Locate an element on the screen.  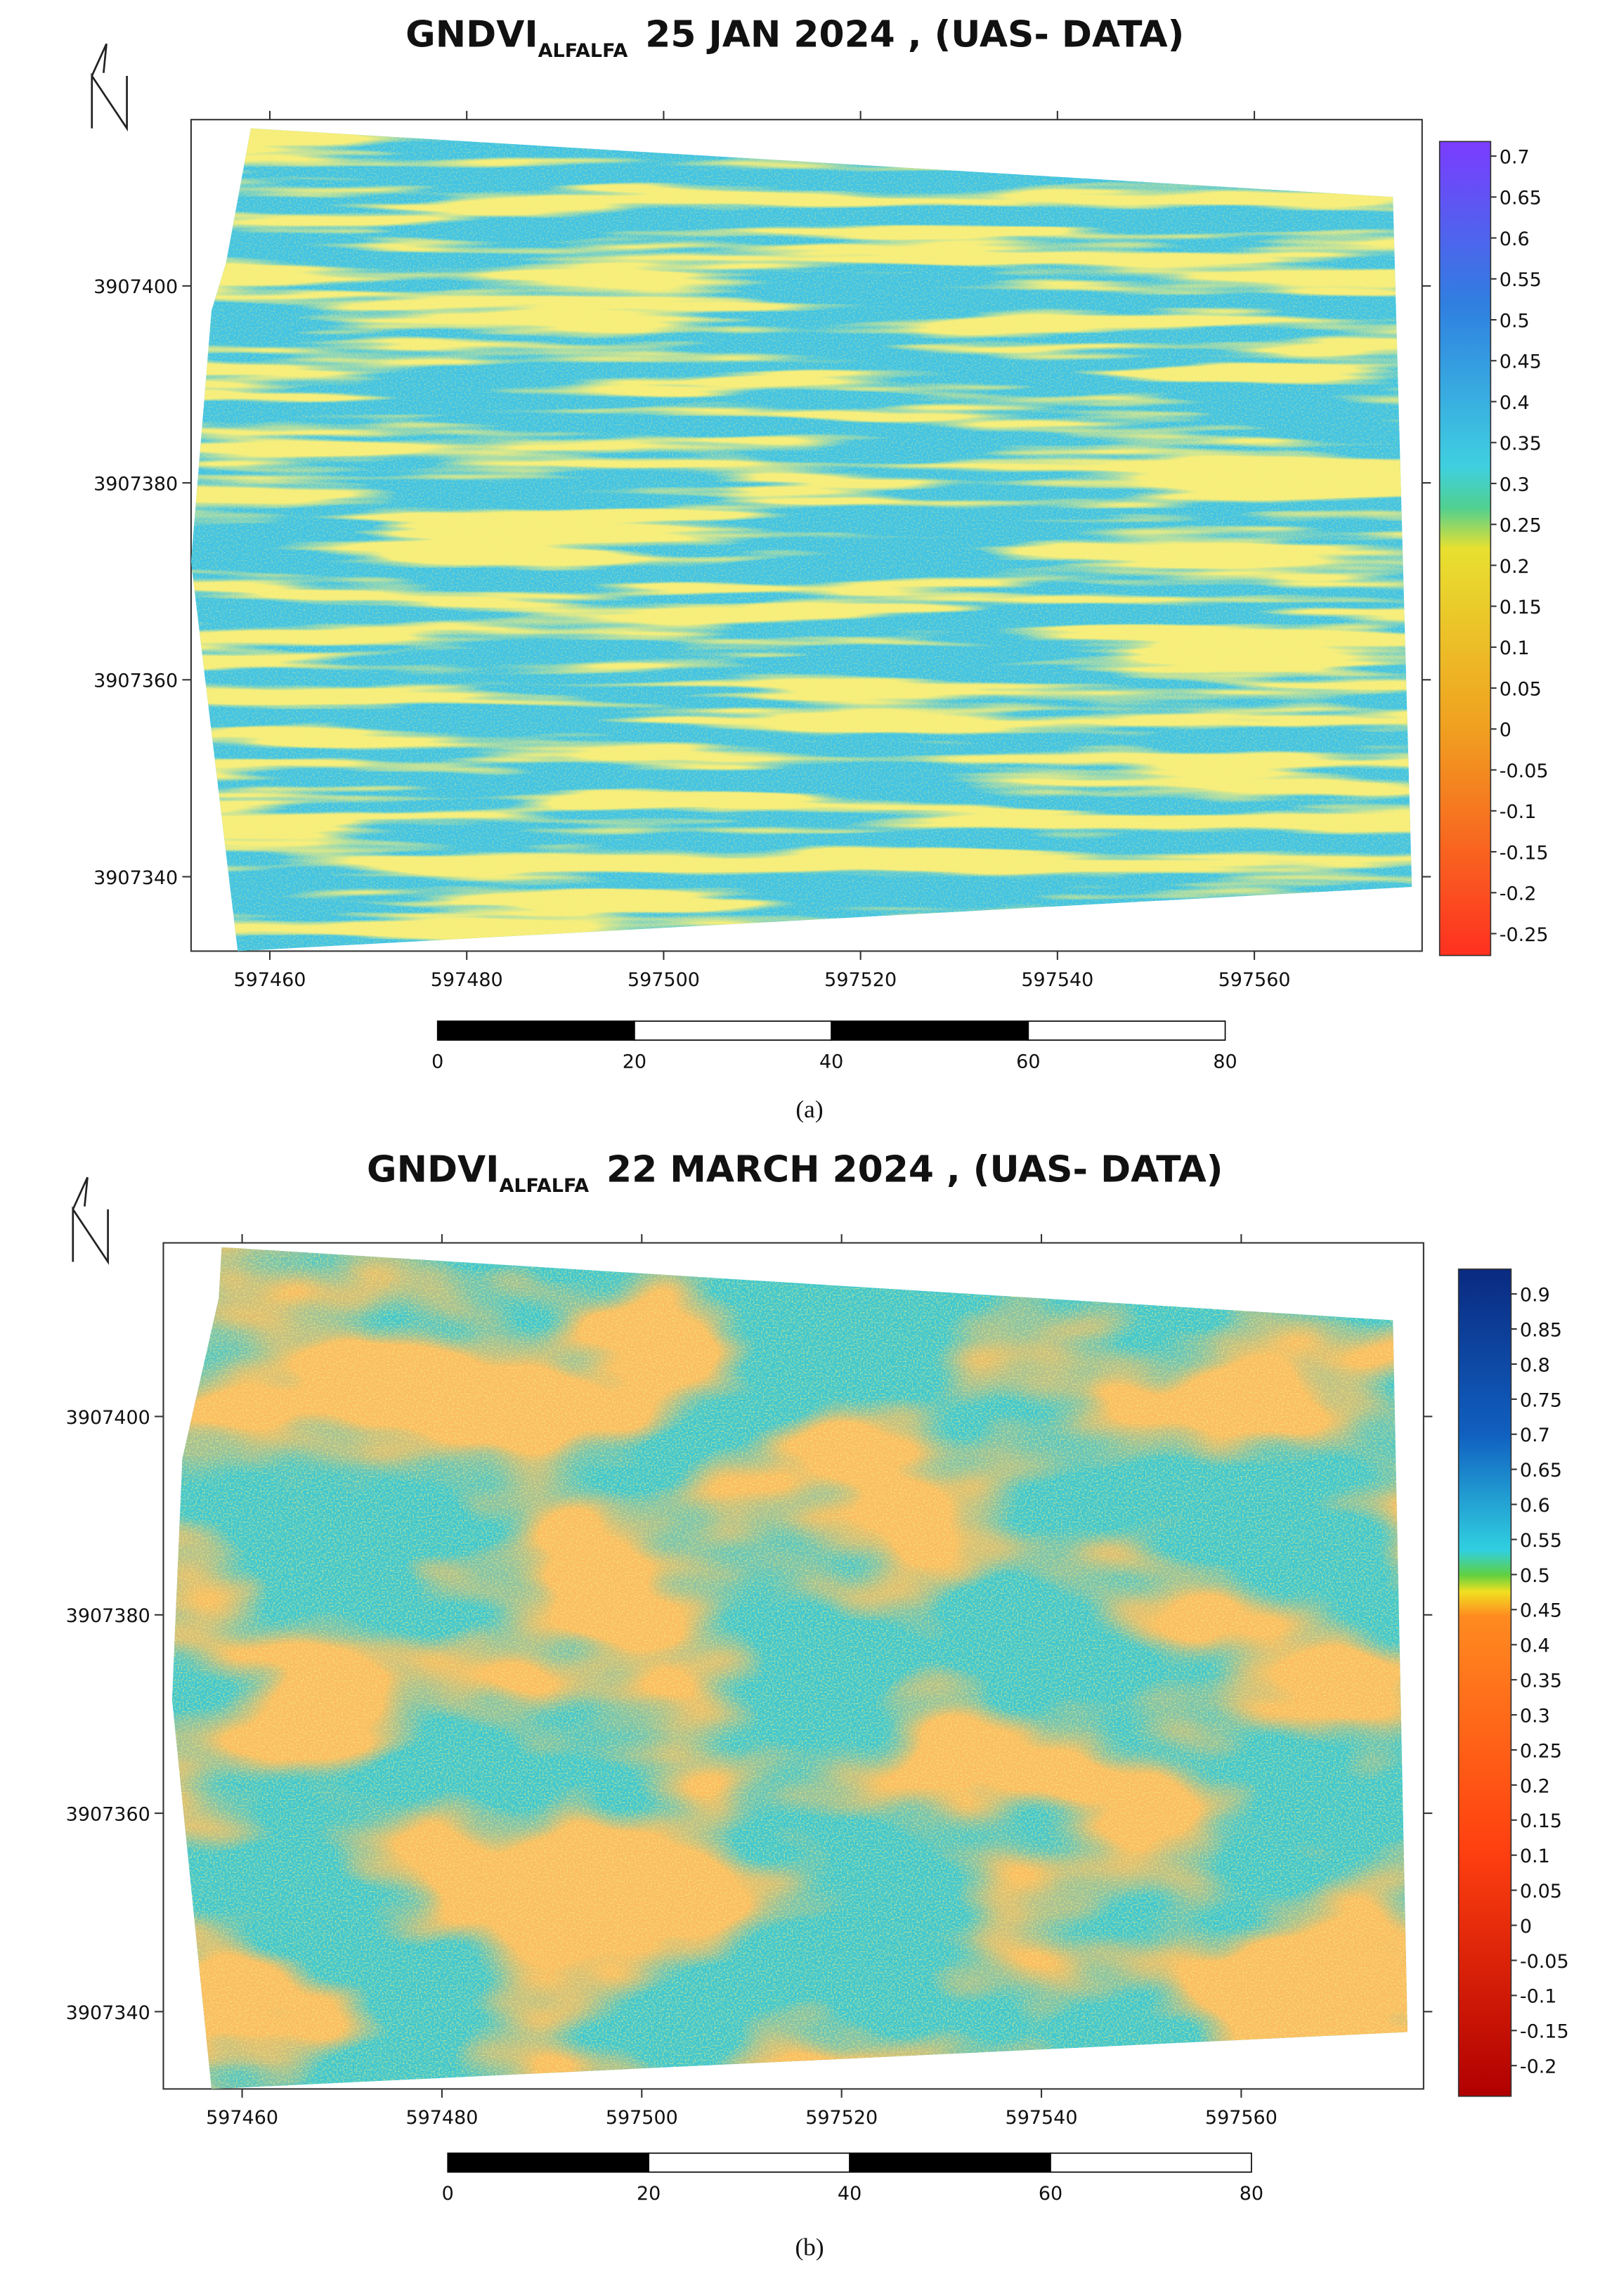
panel-title: GNDVIALFALFA 25 JAN 2024 , (UAS- DATA) is located at coordinates (794, 37).